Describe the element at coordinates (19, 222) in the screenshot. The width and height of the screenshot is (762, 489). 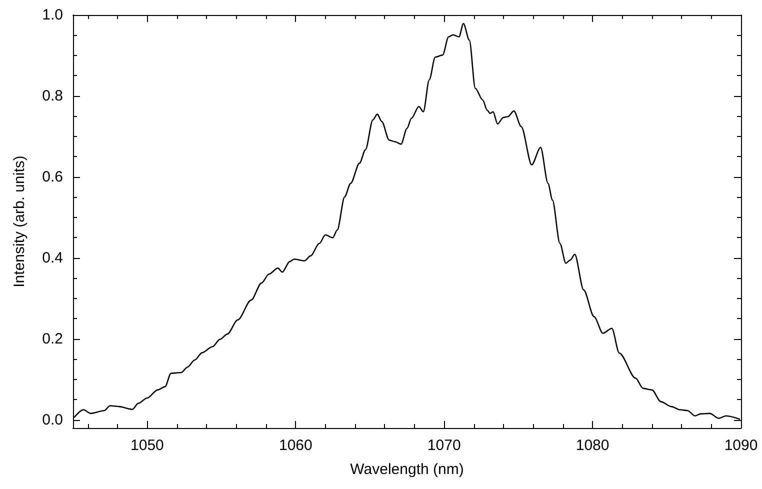
I see `y-axis-title: Intensity (arb. units)` at that location.